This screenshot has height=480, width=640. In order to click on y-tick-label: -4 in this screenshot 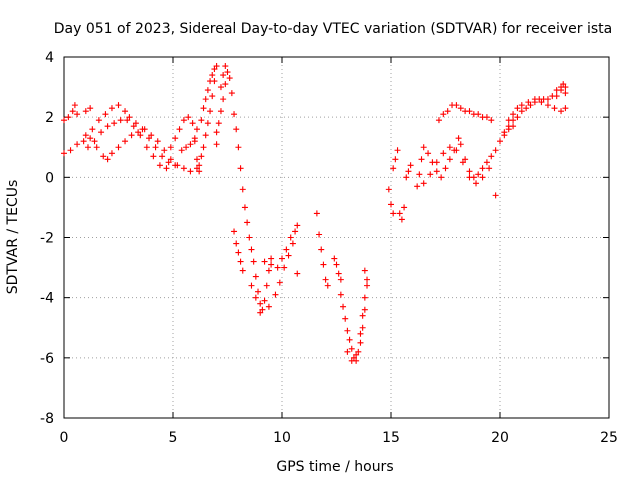, I will do `click(47, 299)`.